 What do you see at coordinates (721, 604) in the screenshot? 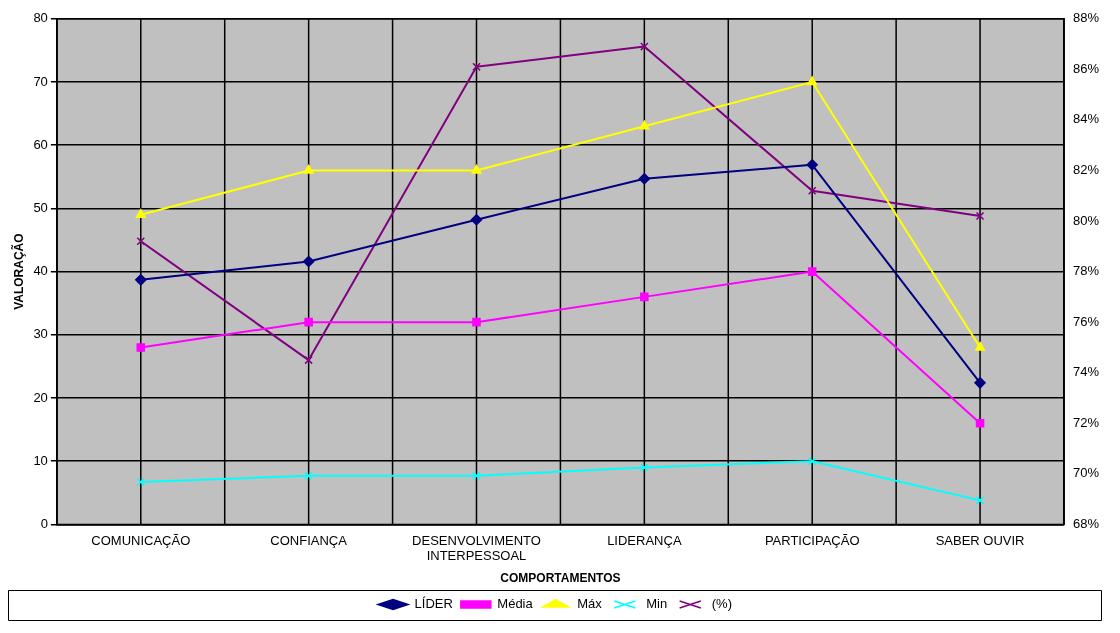
I see `legend-label: (%)` at bounding box center [721, 604].